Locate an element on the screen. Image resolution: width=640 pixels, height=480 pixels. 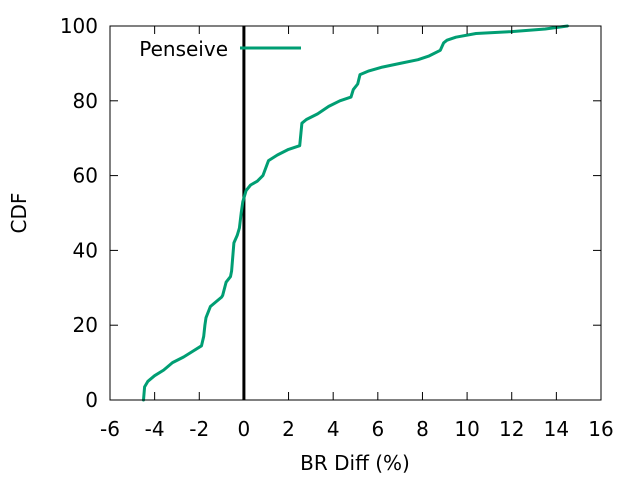
x-tick-label: 0 is located at coordinates (244, 429).